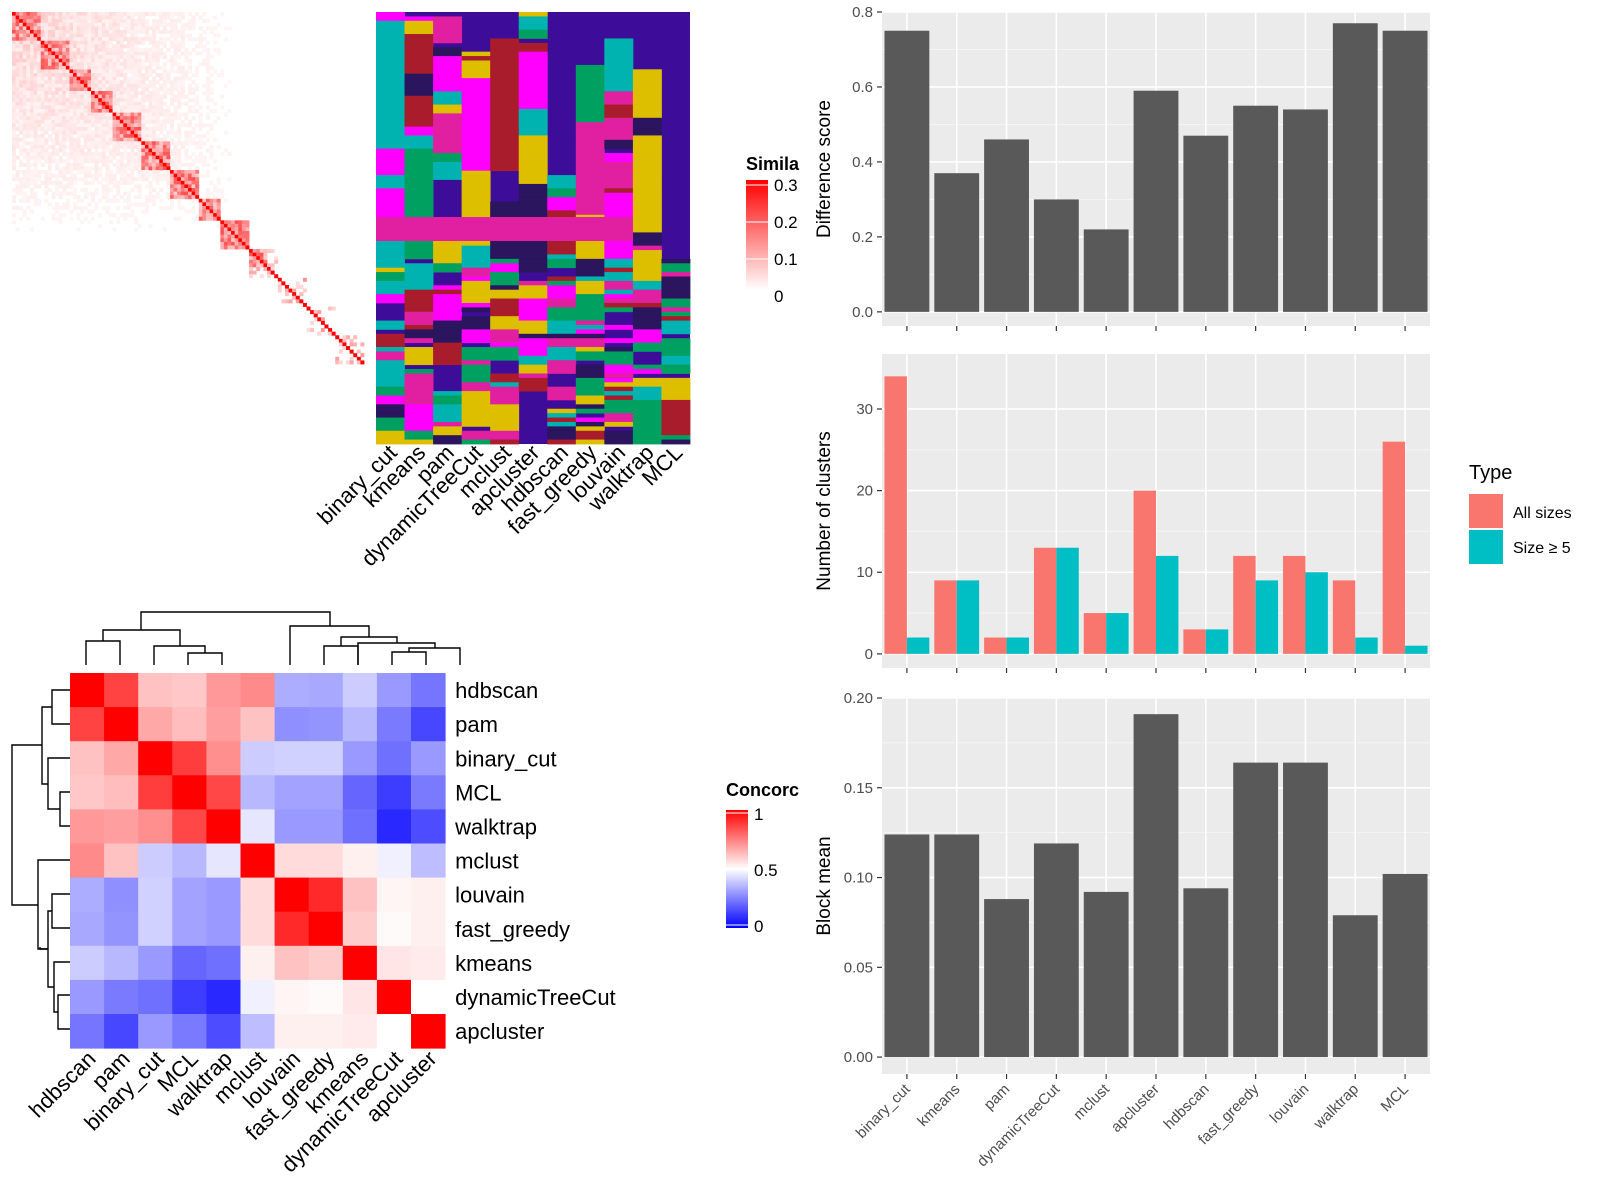 This screenshot has height=1200, width=1600. I want to click on concordance-row-label: pam, so click(476, 724).